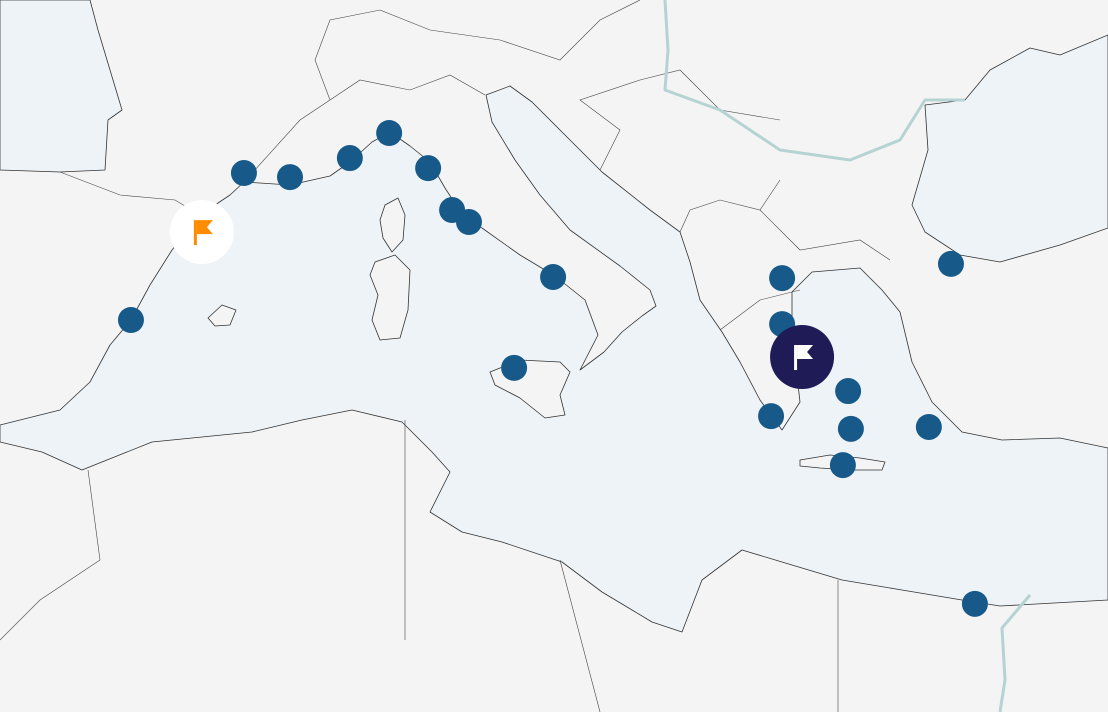  What do you see at coordinates (390, 297) in the screenshot?
I see `sardinia` at bounding box center [390, 297].